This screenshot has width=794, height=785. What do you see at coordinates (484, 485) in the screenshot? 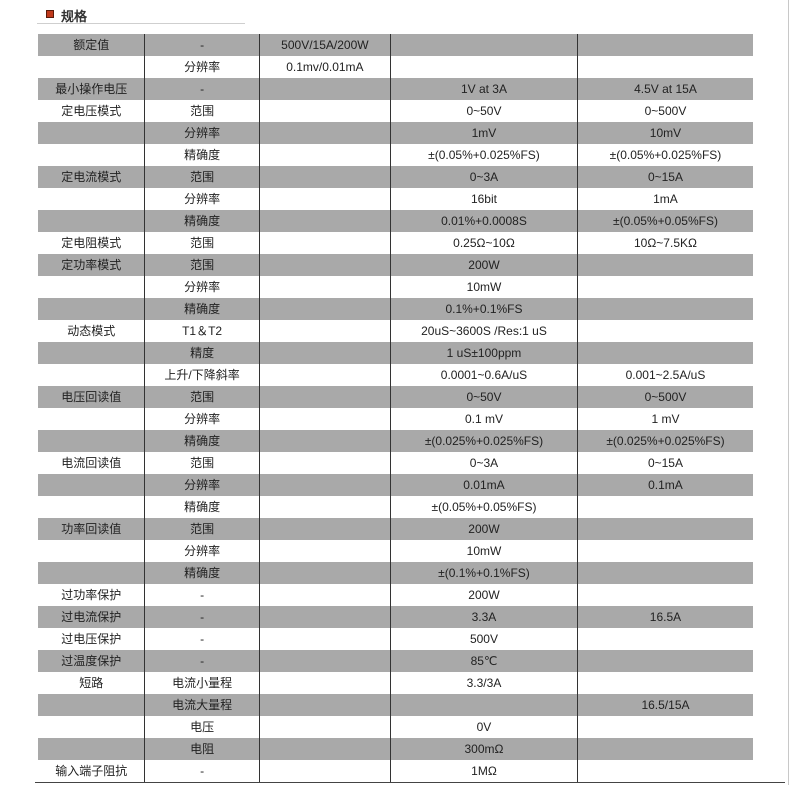
I see `spec-value-low-range: 0.01mA` at bounding box center [484, 485].